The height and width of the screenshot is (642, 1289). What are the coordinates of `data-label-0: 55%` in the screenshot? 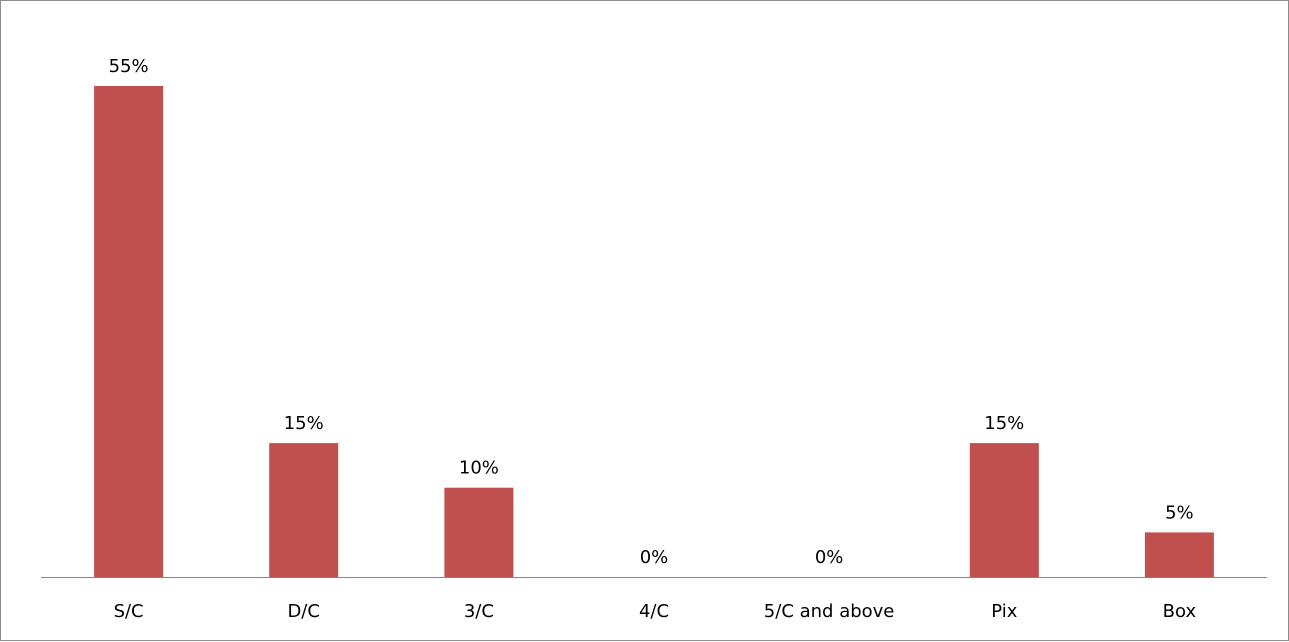 It's located at (129, 66).